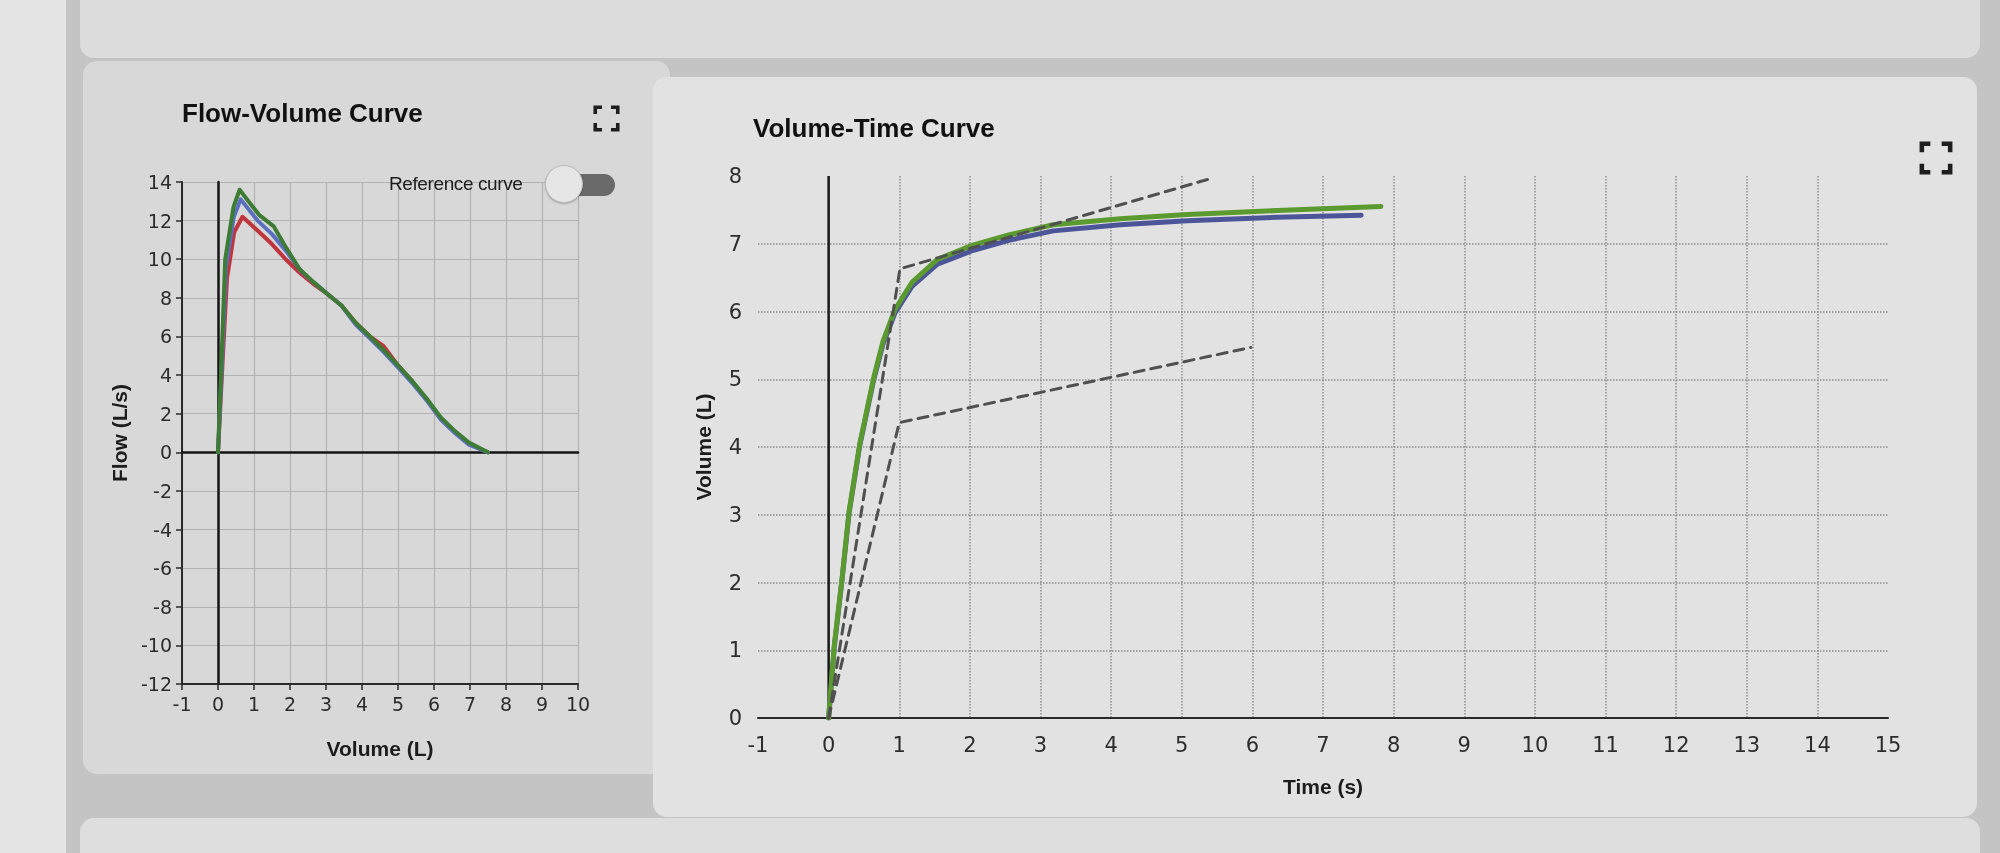 This screenshot has width=2000, height=853. Describe the element at coordinates (1323, 786) in the screenshot. I see `x-axis-title: Time (s)` at that location.